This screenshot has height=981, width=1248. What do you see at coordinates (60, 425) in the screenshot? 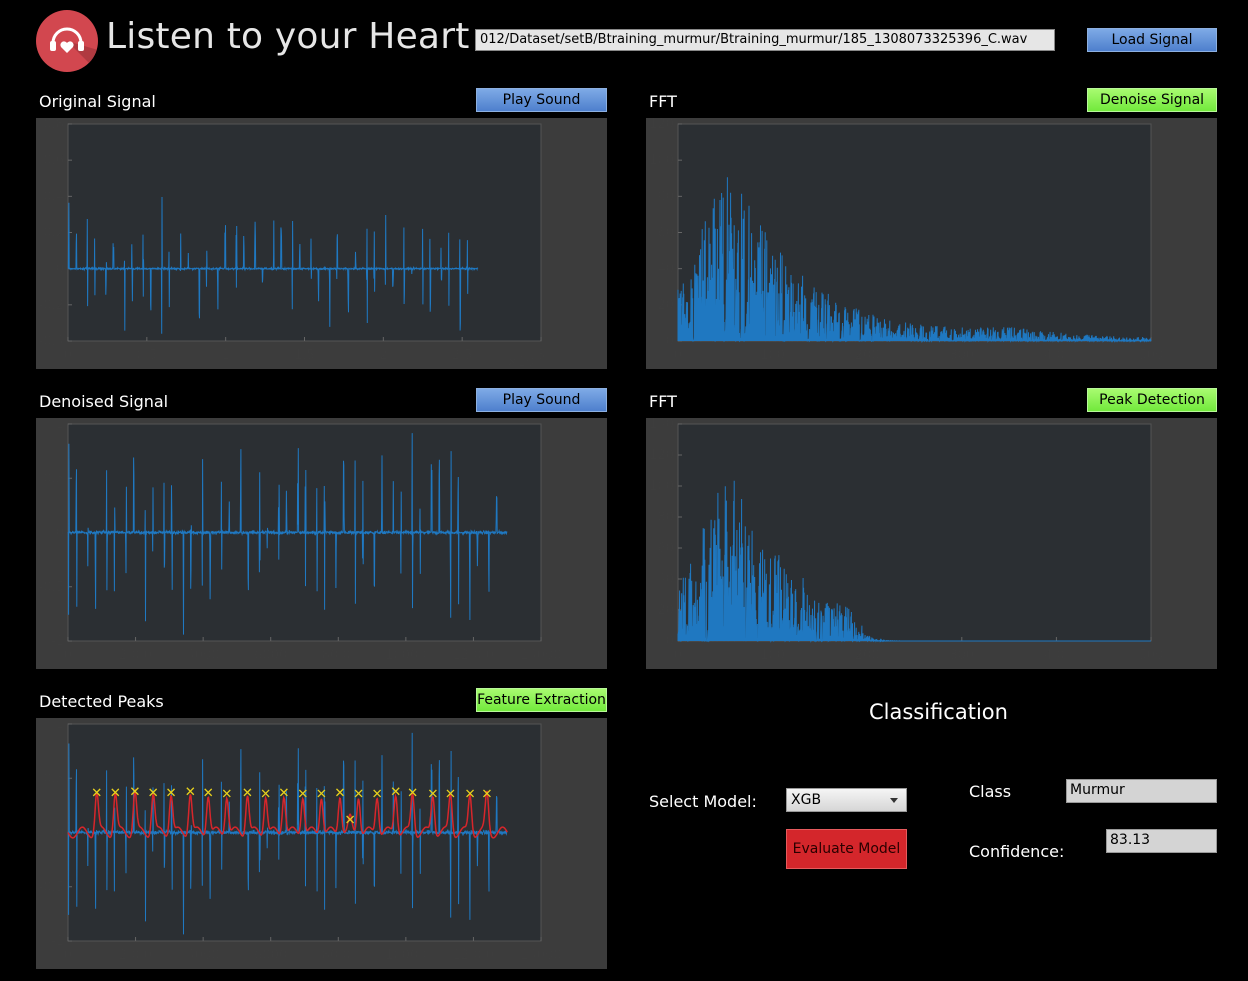
I see `y-tick-label: 1` at bounding box center [60, 425].